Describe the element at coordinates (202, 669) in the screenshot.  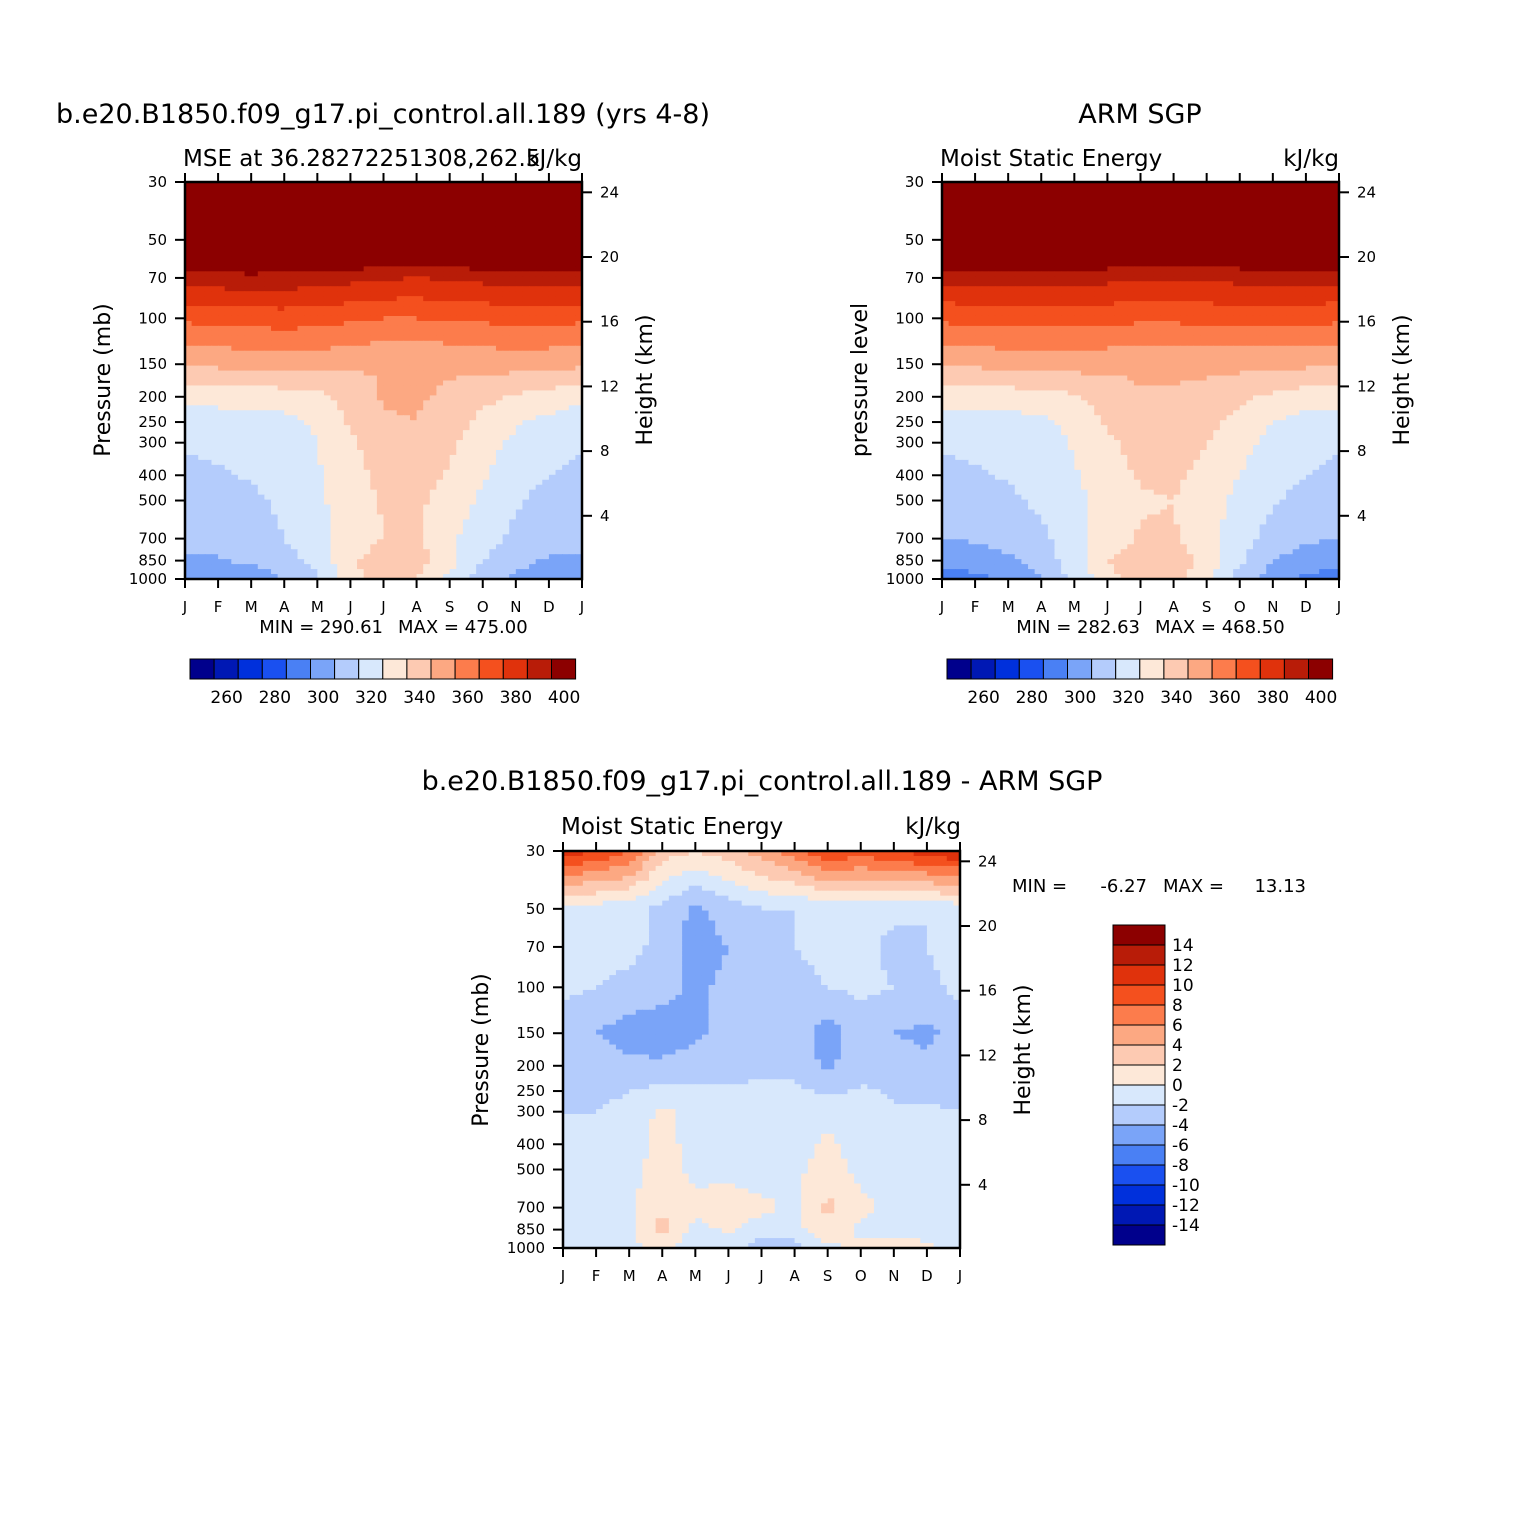
I see `colorbar-swatch` at that location.